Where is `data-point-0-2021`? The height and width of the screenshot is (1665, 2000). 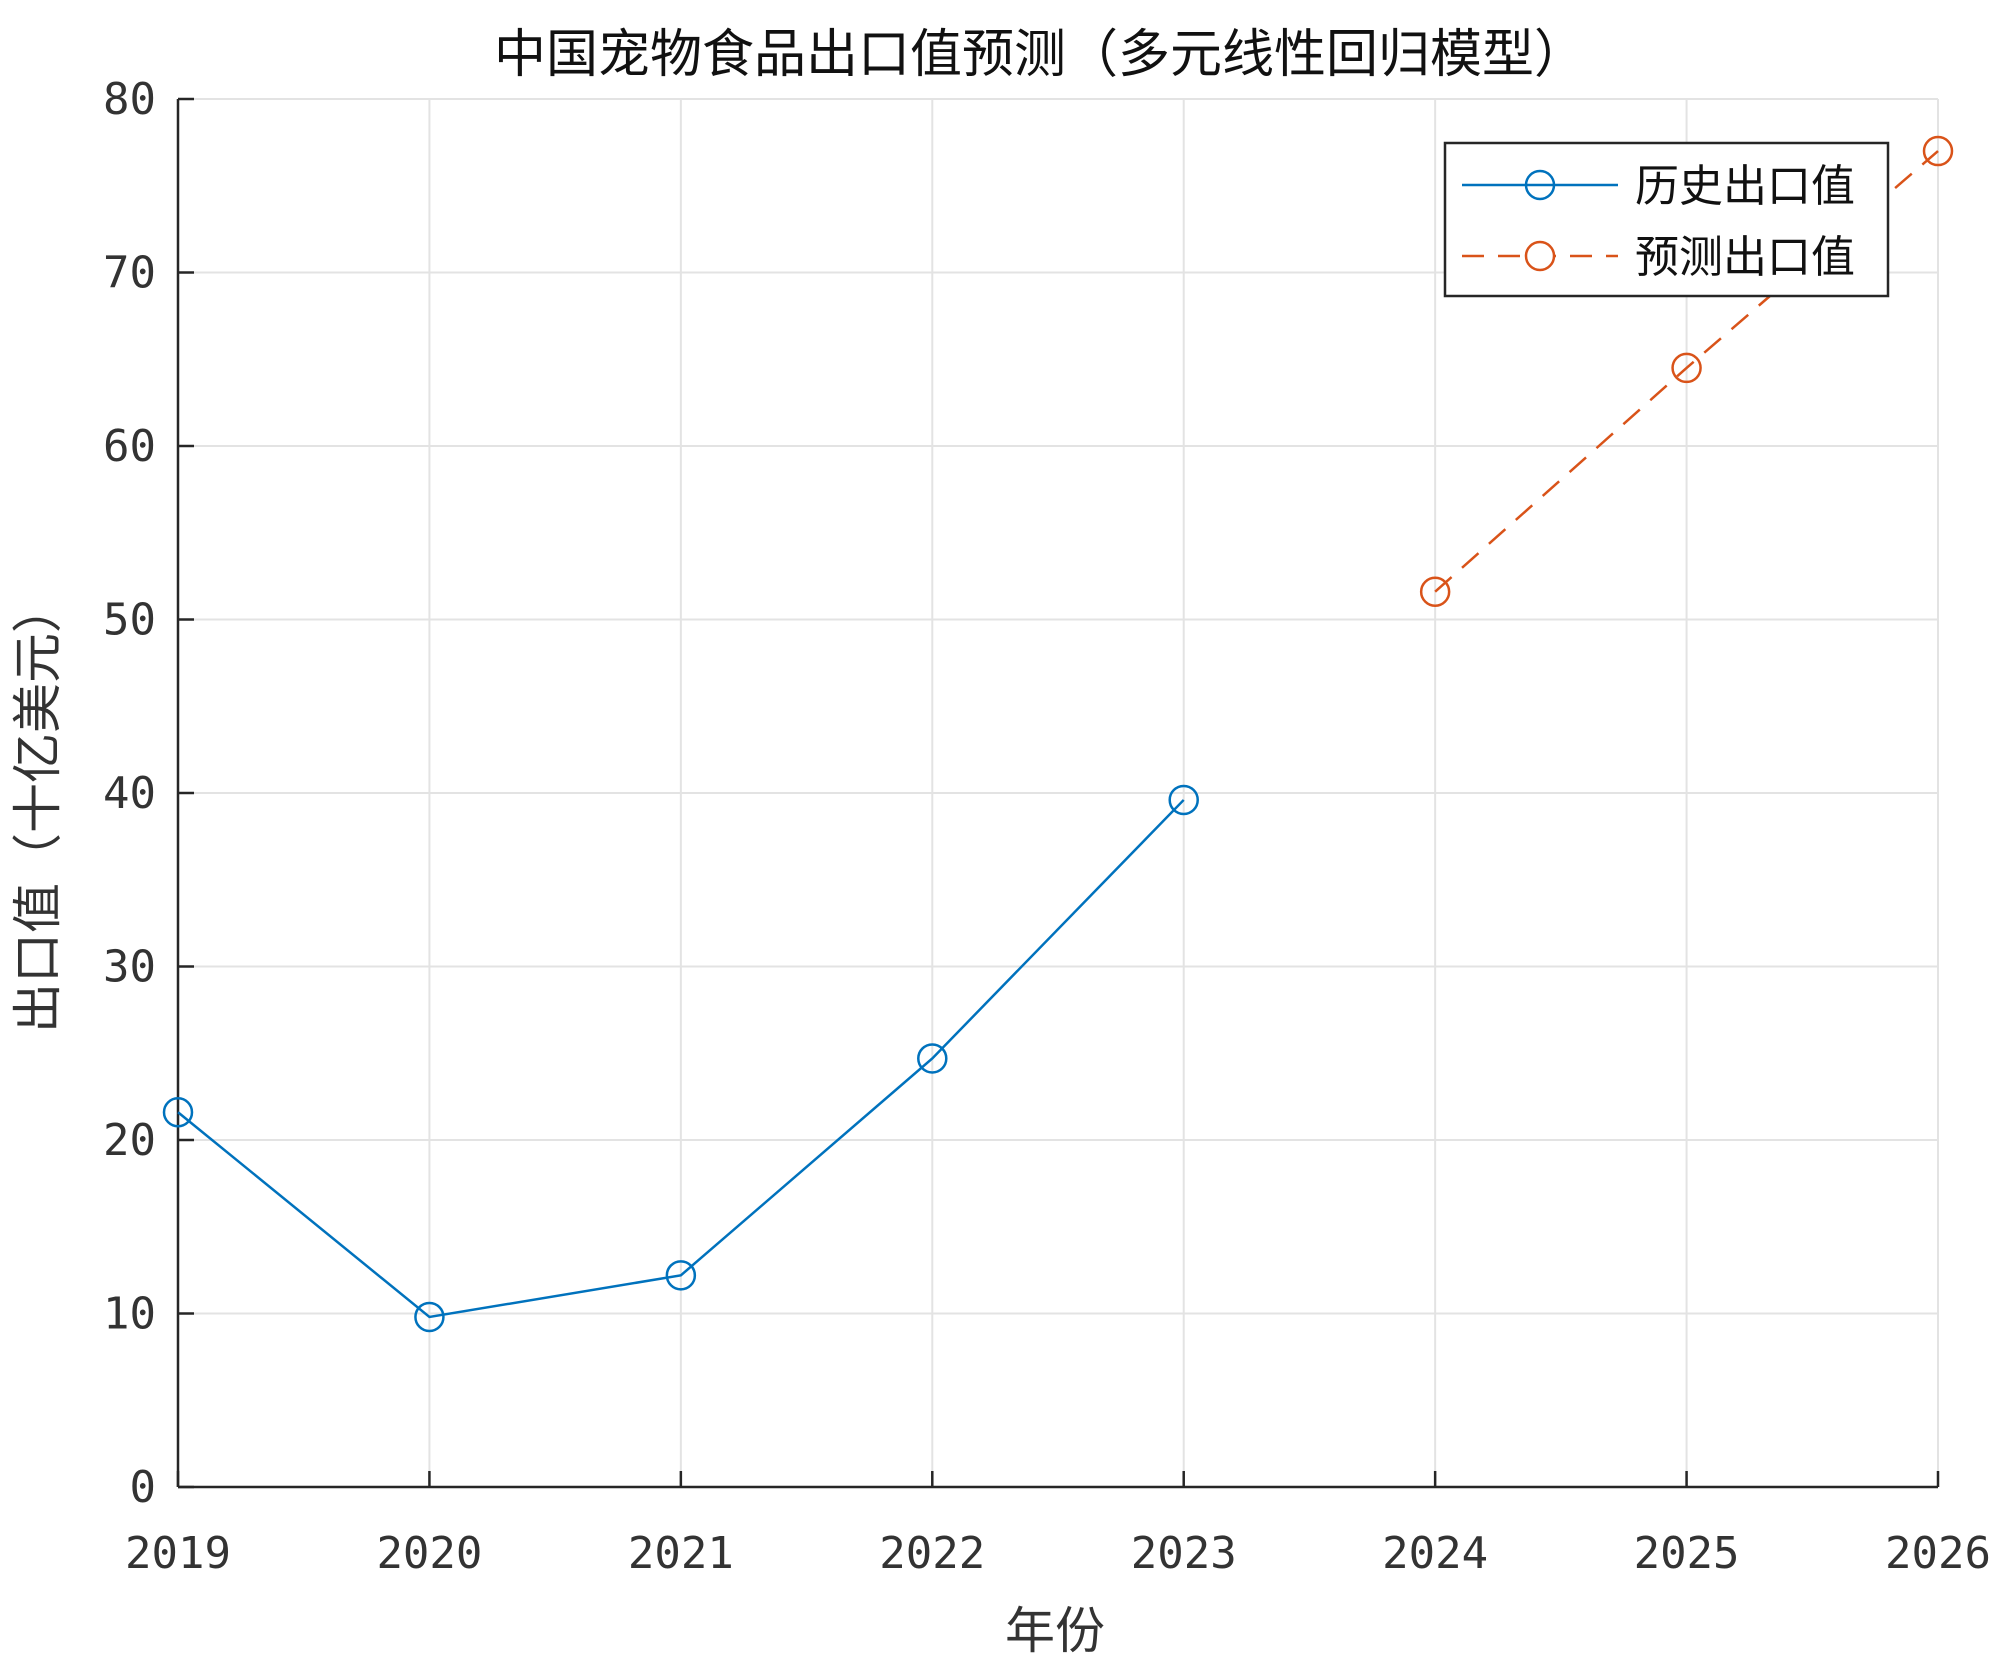
data-point-0-2021 is located at coordinates (681, 1275).